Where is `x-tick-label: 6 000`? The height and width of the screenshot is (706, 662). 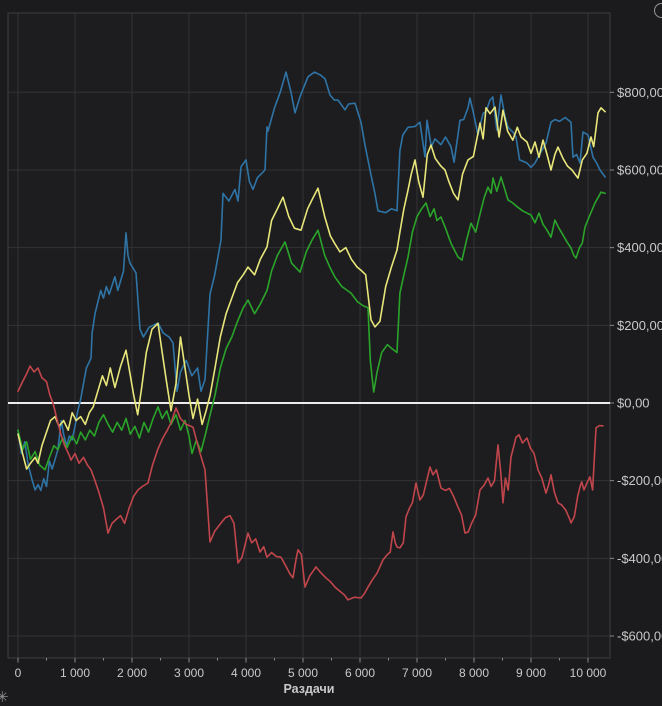 x-tick-label: 6 000 is located at coordinates (360, 673).